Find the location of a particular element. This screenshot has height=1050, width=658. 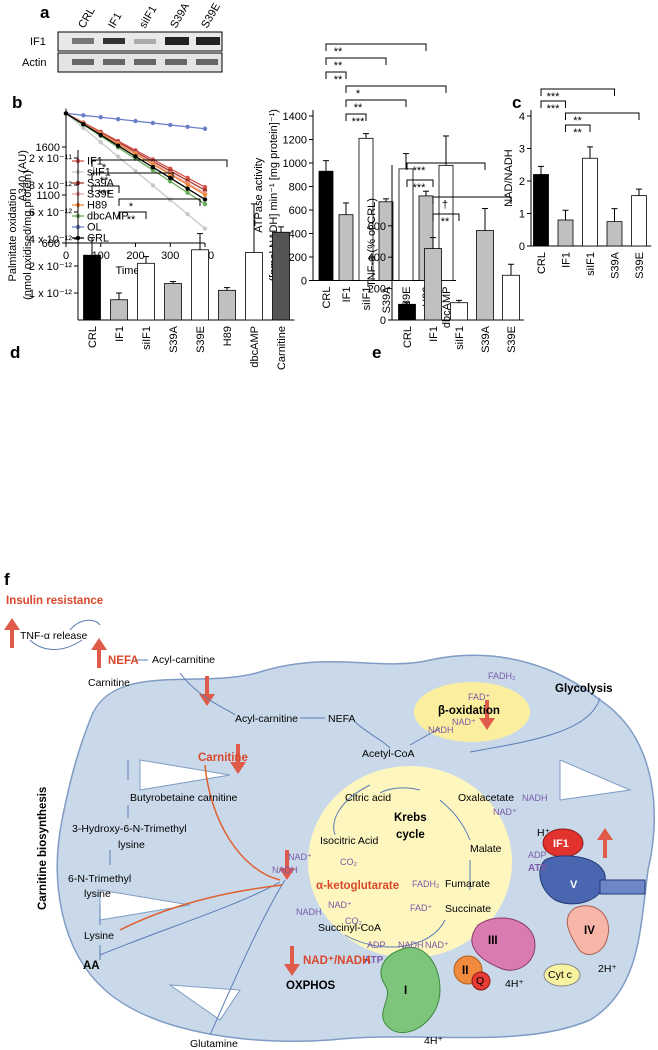

diagram-label: Glutamine is located at coordinates (214, 1044).